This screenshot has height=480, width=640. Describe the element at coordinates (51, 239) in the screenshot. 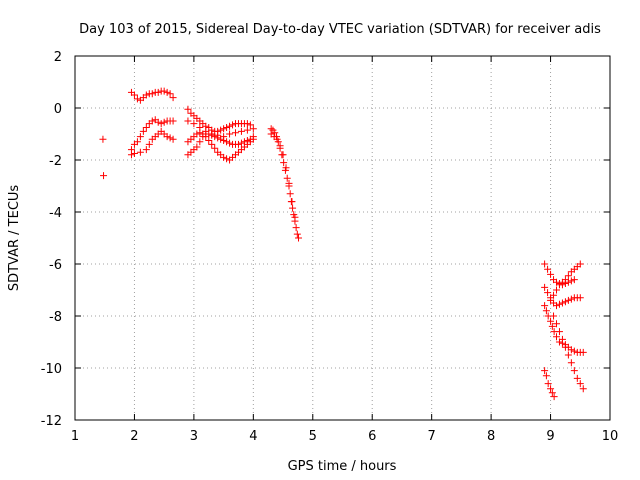

I see `y-tick-labels: 2 0 -2 -4 -6 -8 -10 -12` at that location.